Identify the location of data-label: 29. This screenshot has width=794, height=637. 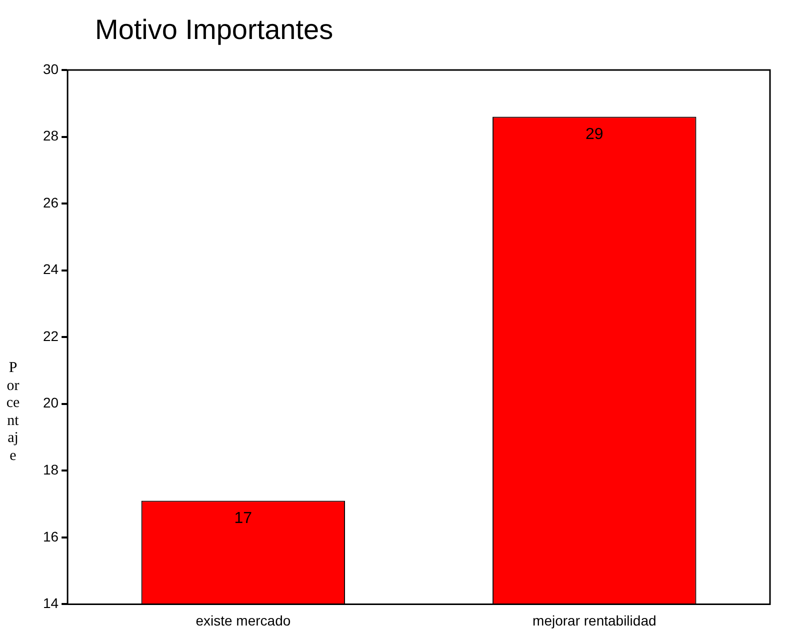
(594, 135).